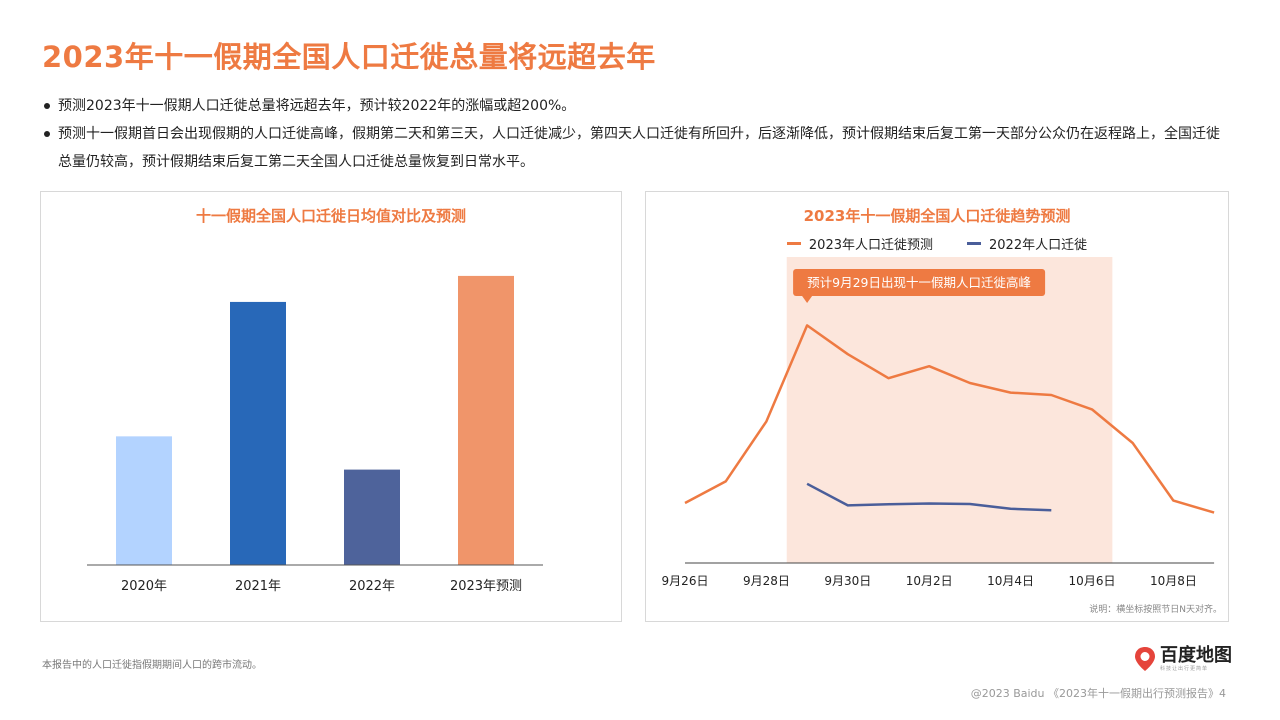  What do you see at coordinates (1155, 610) in the screenshot?
I see `chart-note: 说明：横坐标按照节日N天对齐。` at bounding box center [1155, 610].